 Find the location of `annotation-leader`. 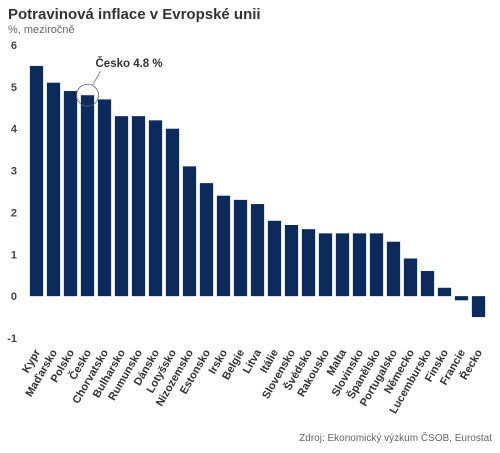

annotation-leader is located at coordinates (96, 78).